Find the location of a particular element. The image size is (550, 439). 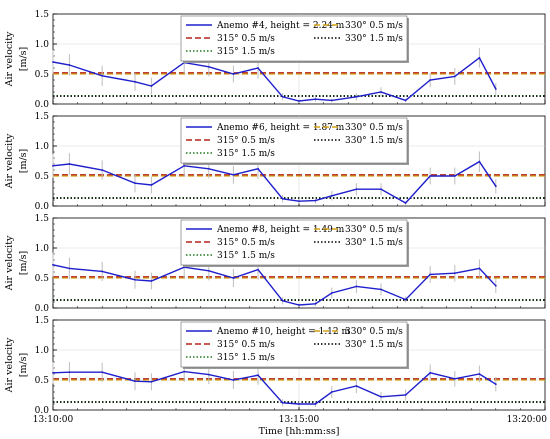

legend is located at coordinates (294, 140).